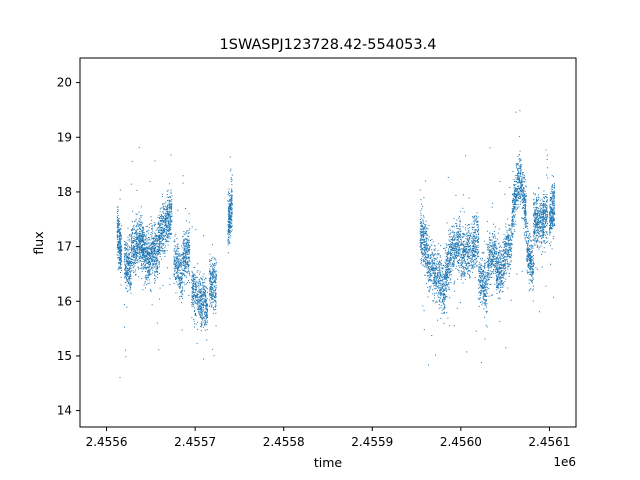  I want to click on chart-title: 1SWASPJ123728.42-554053.4, so click(328, 45).